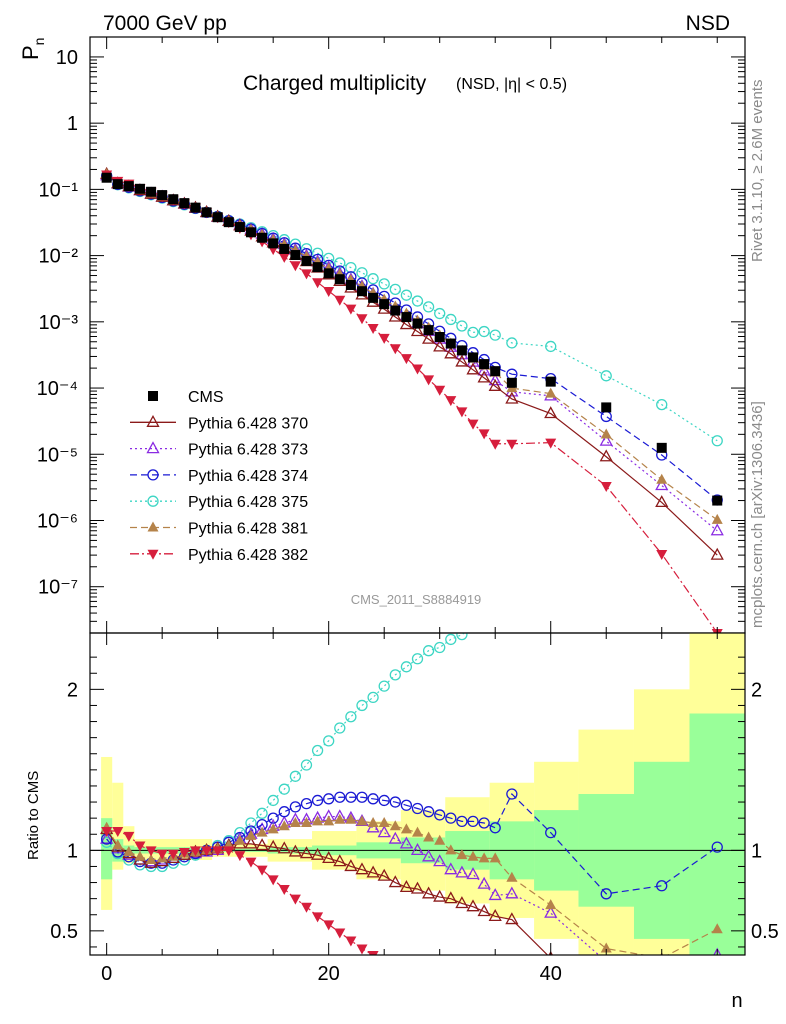 This screenshot has width=786, height=1024. I want to click on legend-label: Pythia 6.428 382, so click(248, 555).